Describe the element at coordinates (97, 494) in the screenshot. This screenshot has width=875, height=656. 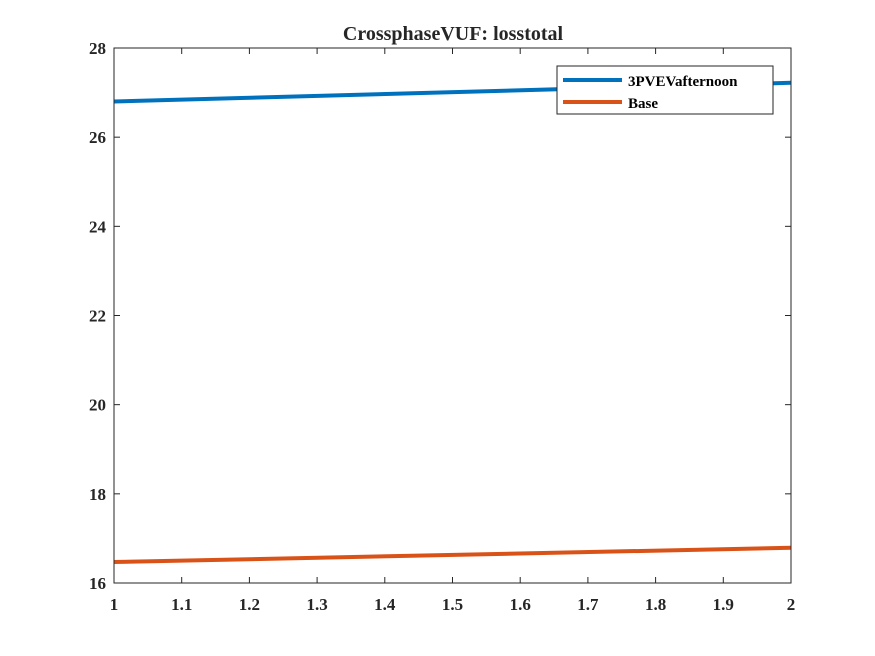
I see `y-tick-label: 18` at that location.